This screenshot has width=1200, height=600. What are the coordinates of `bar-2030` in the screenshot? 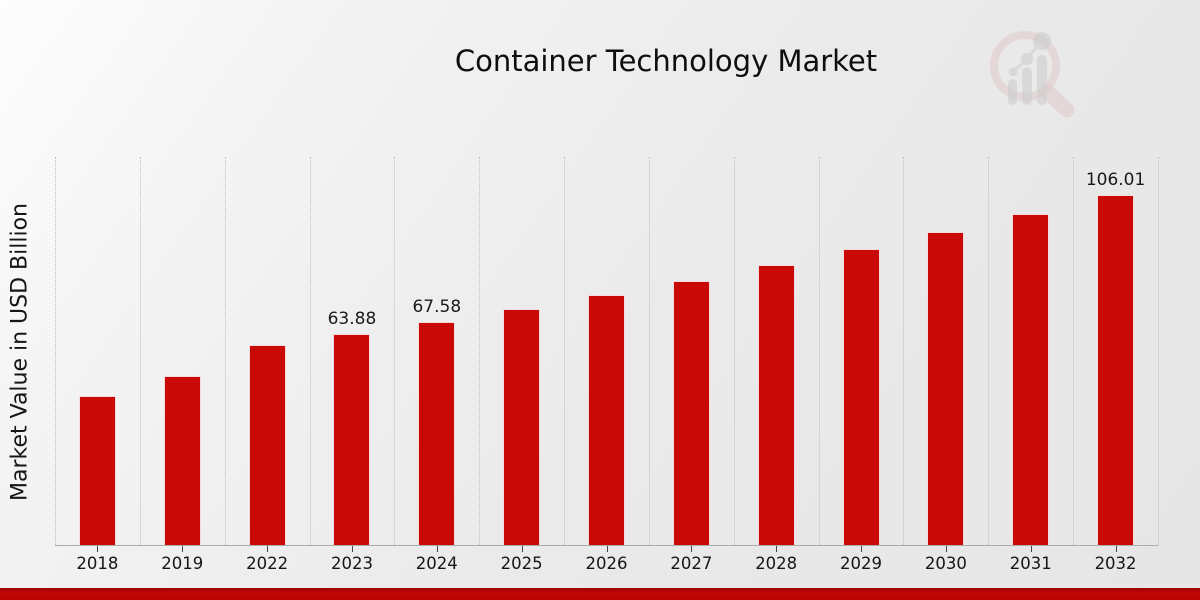 It's located at (946, 388).